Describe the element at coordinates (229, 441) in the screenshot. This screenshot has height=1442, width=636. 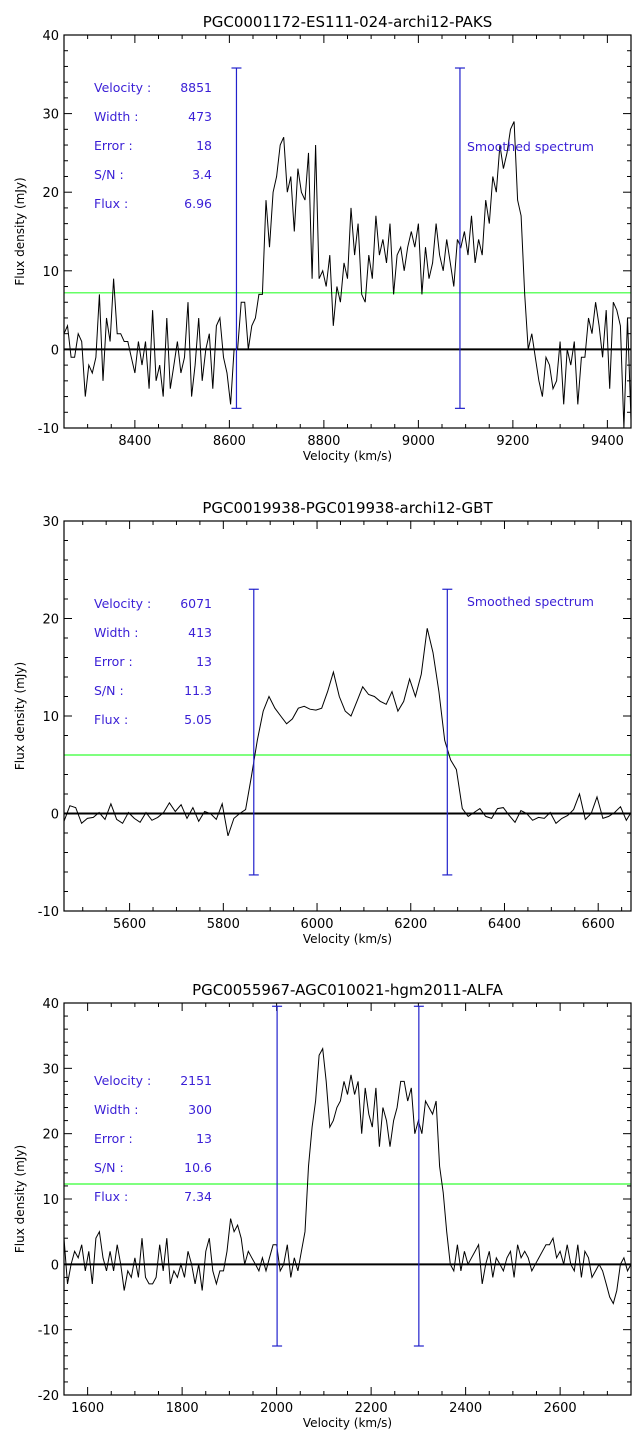
I see `x-tick-label: 8600` at that location.